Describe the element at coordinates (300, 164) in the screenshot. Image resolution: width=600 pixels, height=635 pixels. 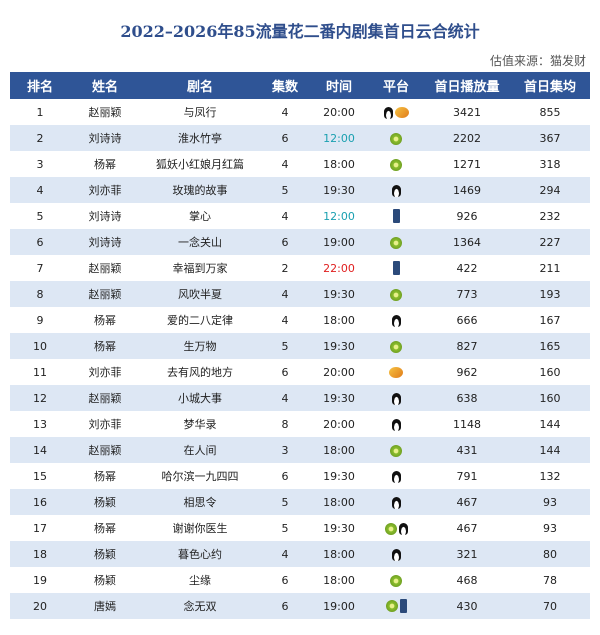
I see `table-row: 3 杨幂 狐妖小红娘月红篇 4 18:00 1271 318` at that location.